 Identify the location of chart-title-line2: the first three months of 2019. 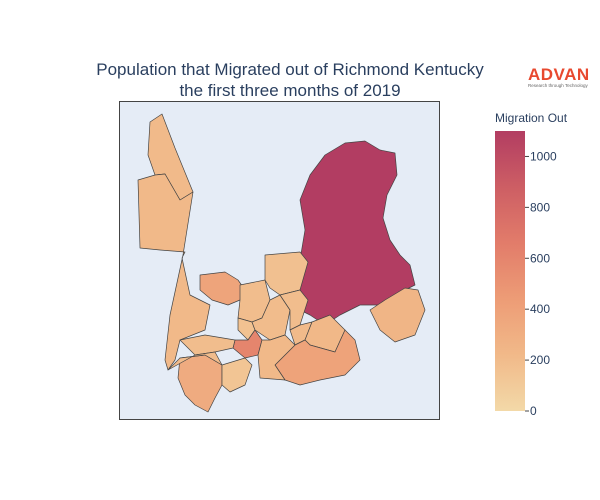
(290, 90).